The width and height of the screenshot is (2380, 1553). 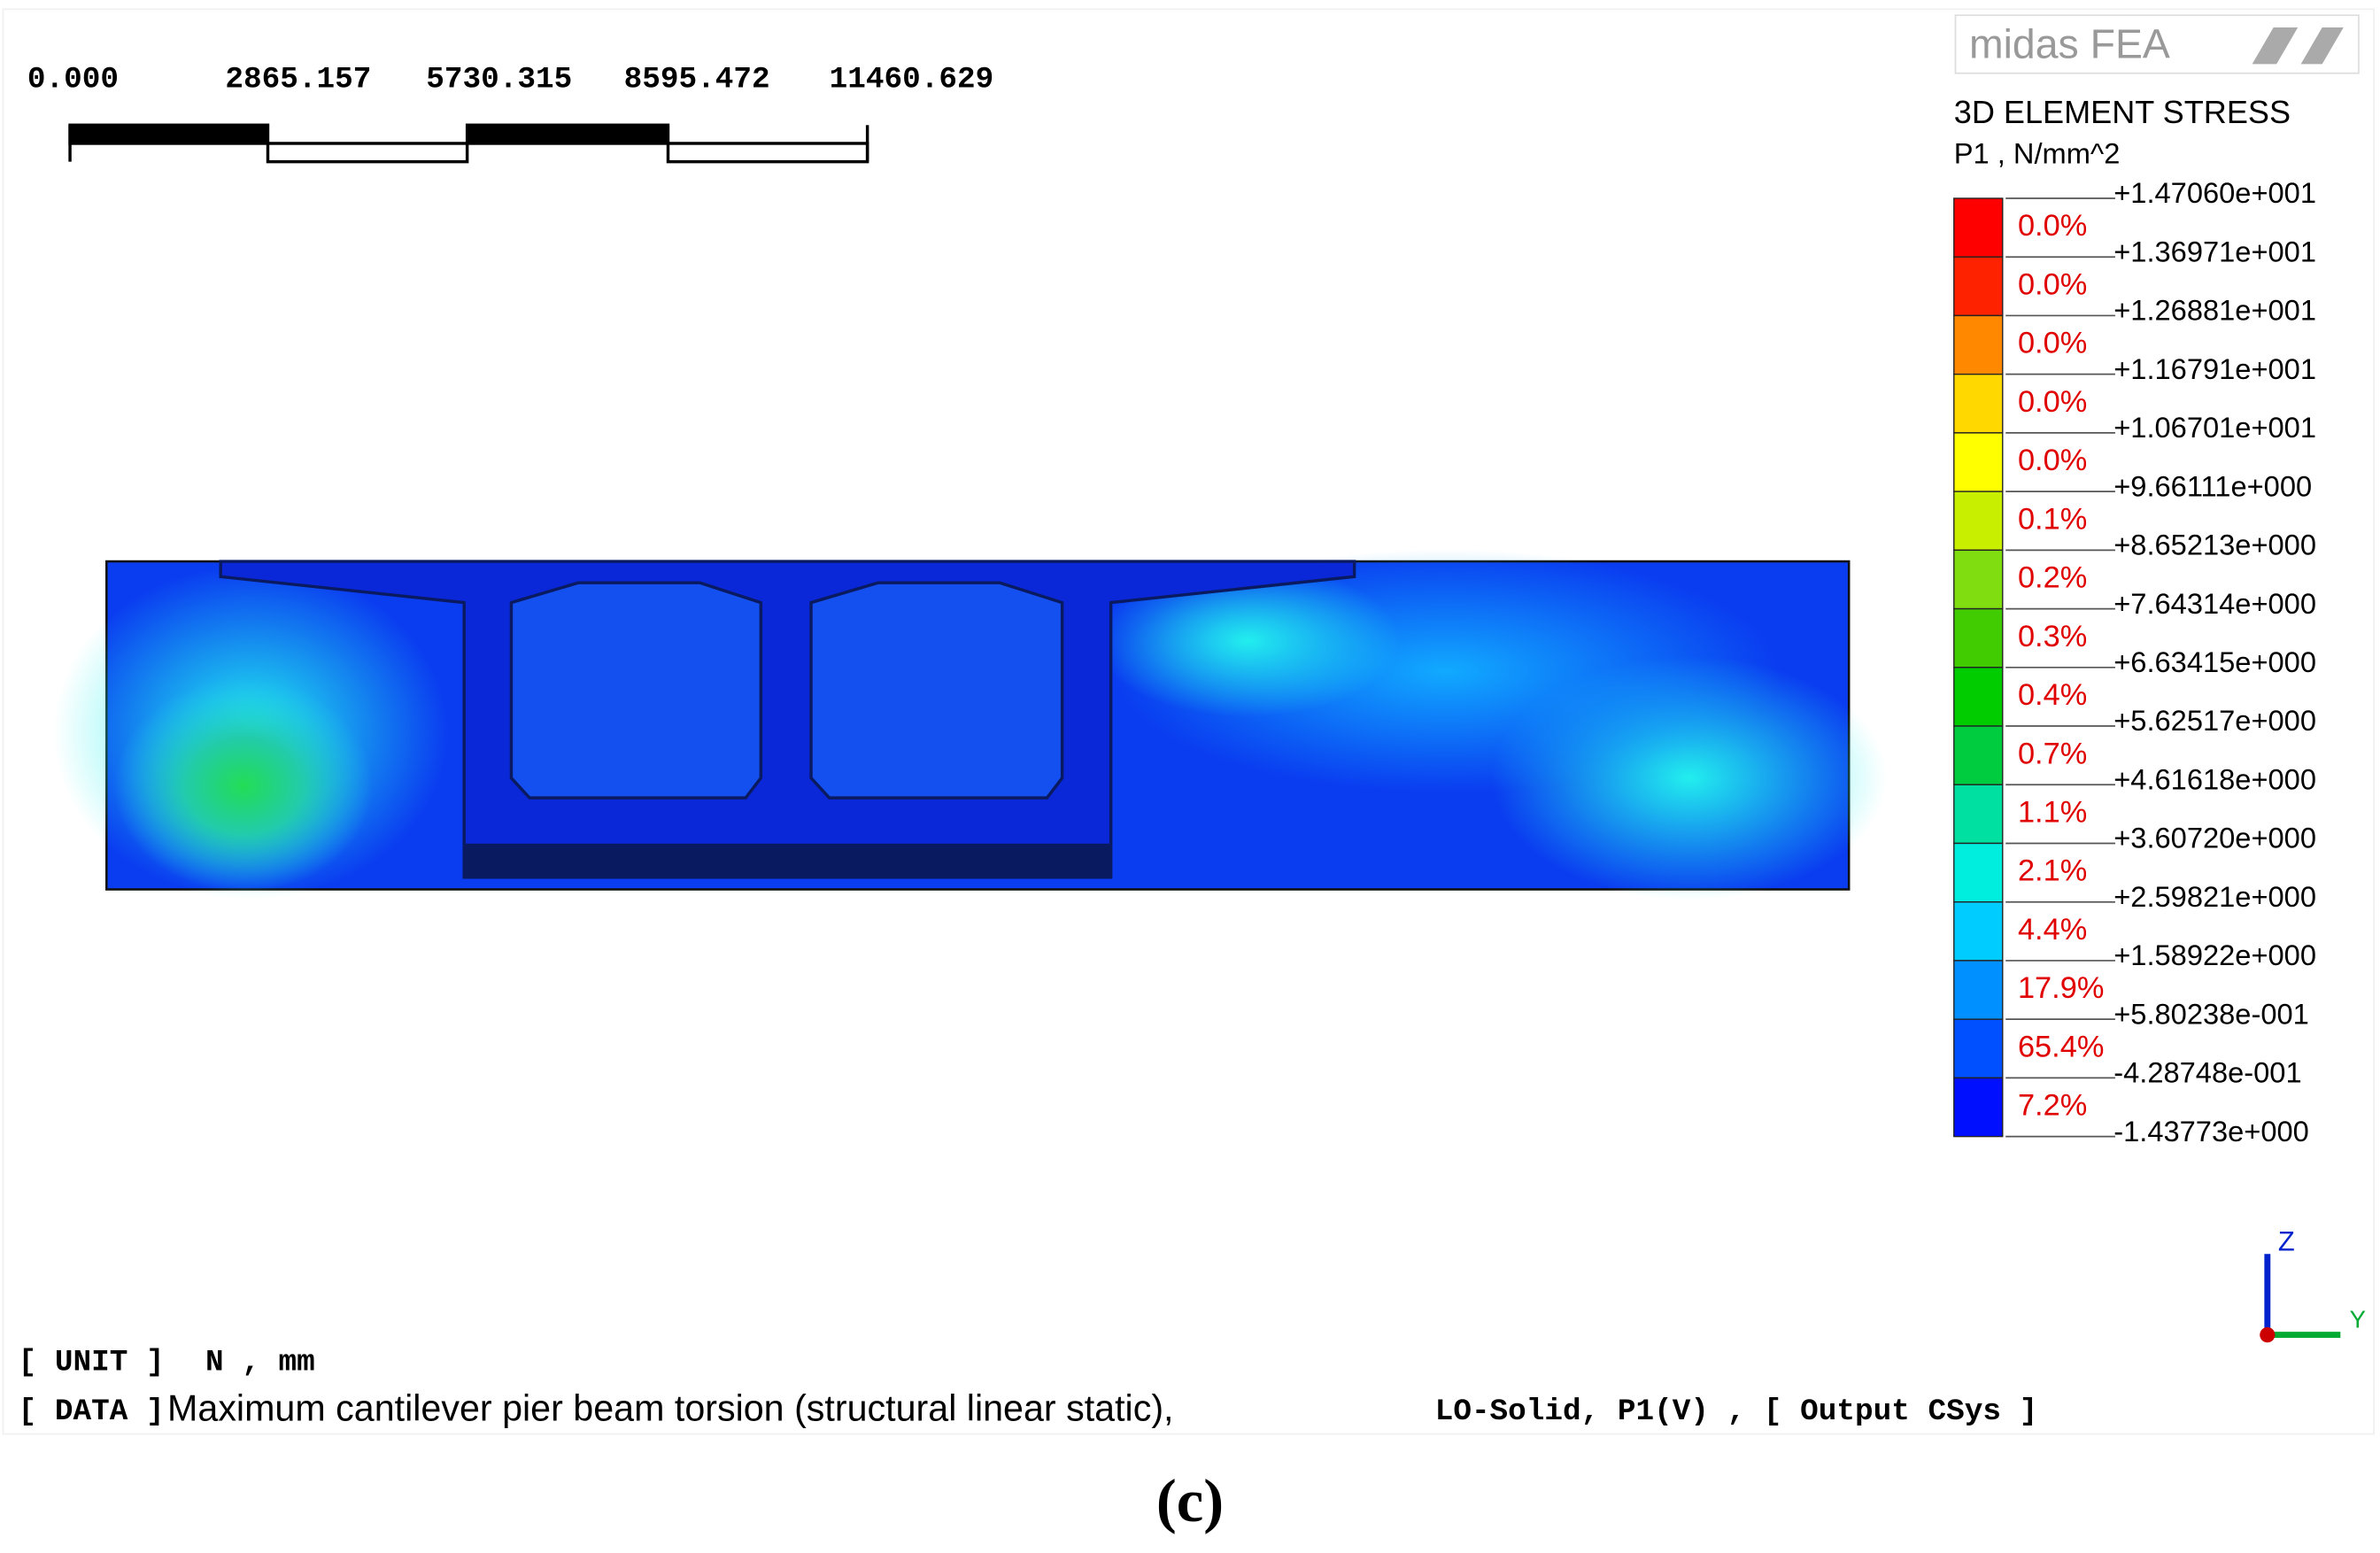 I want to click on axis-label-z: Z, so click(x=2286, y=1240).